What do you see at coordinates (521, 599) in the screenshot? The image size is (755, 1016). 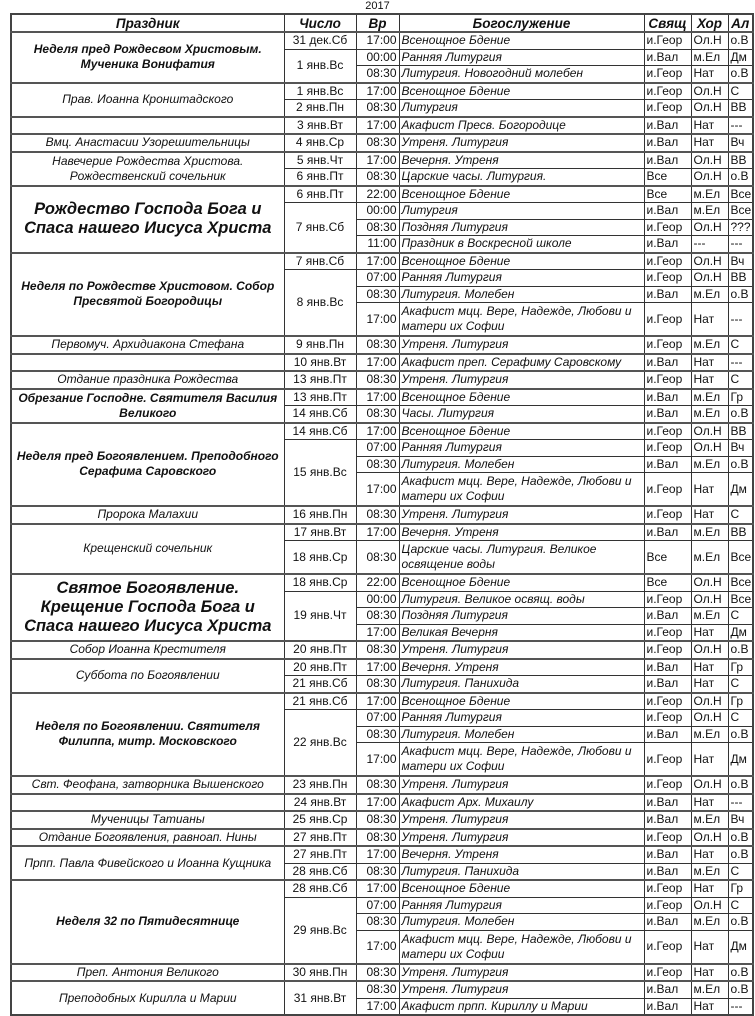 I see `service-name: Литургия. Великое освящ. воды` at bounding box center [521, 599].